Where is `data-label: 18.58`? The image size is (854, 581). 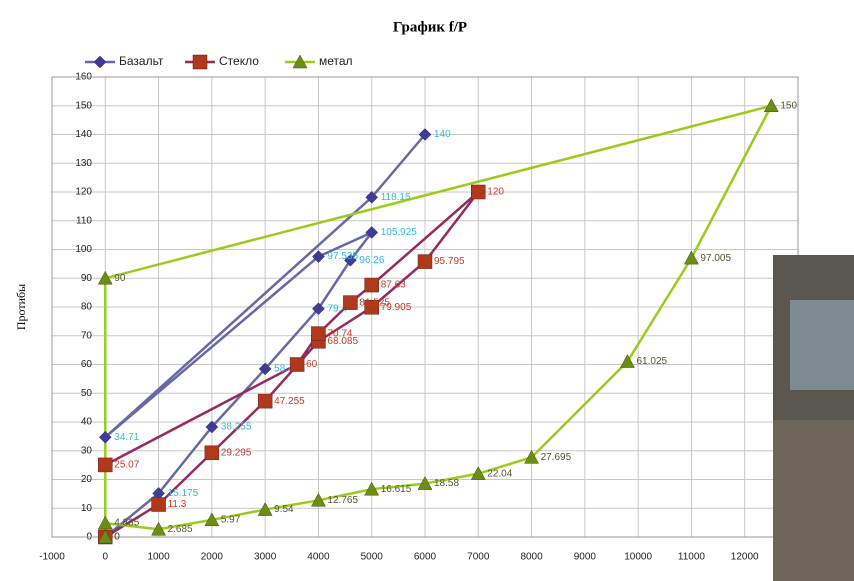 data-label: 18.58 is located at coordinates (446, 483).